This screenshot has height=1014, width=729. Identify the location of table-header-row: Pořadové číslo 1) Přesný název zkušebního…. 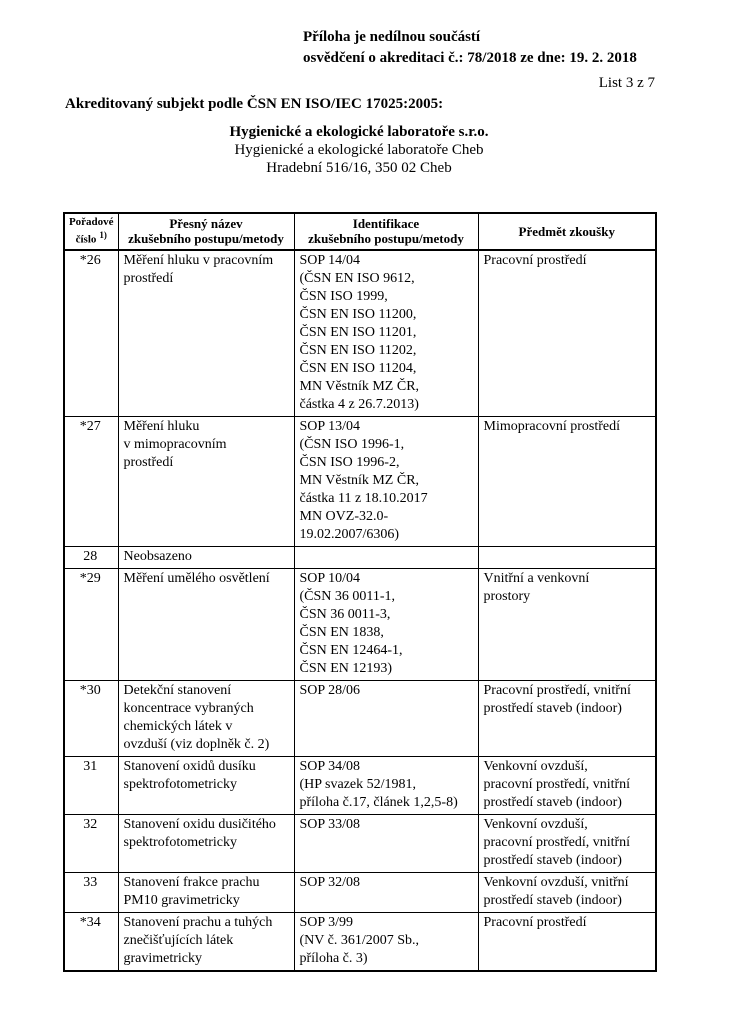
(360, 231).